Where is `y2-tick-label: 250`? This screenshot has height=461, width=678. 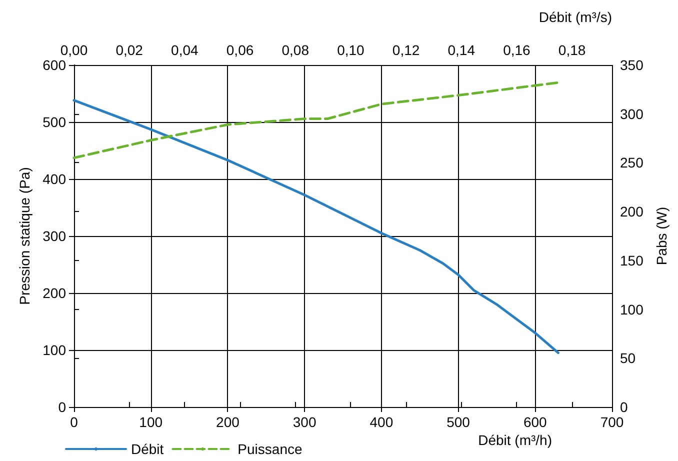
y2-tick-label: 250 is located at coordinates (632, 162).